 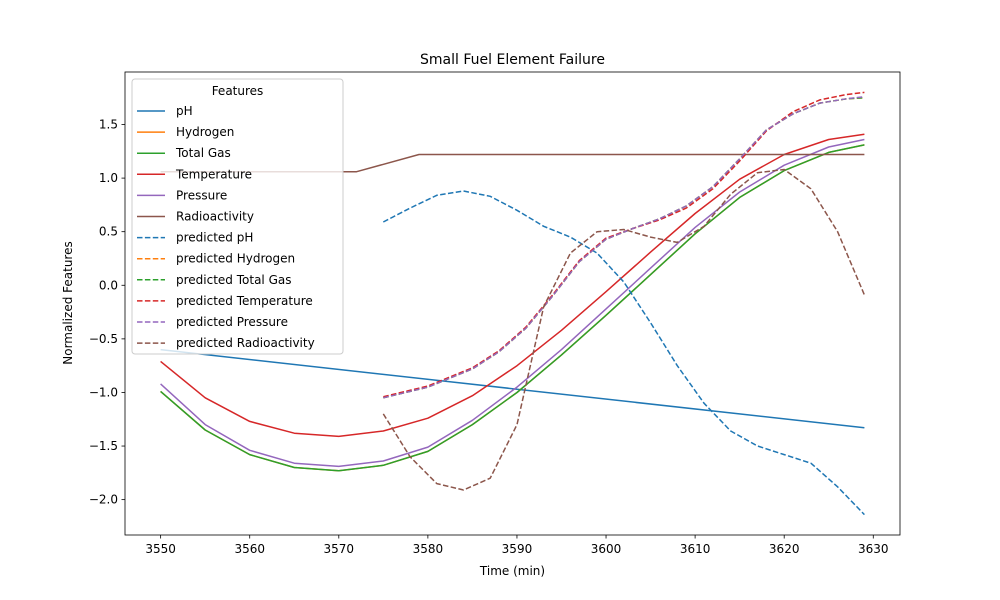 I want to click on y-tick-label: 1.0, so click(x=108, y=178).